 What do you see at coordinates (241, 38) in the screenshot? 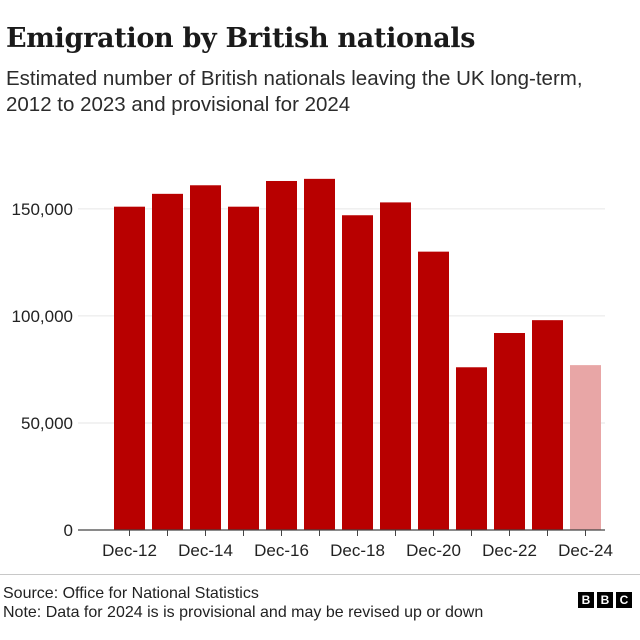
I see `chart-title: Emigration by British nationals` at bounding box center [241, 38].